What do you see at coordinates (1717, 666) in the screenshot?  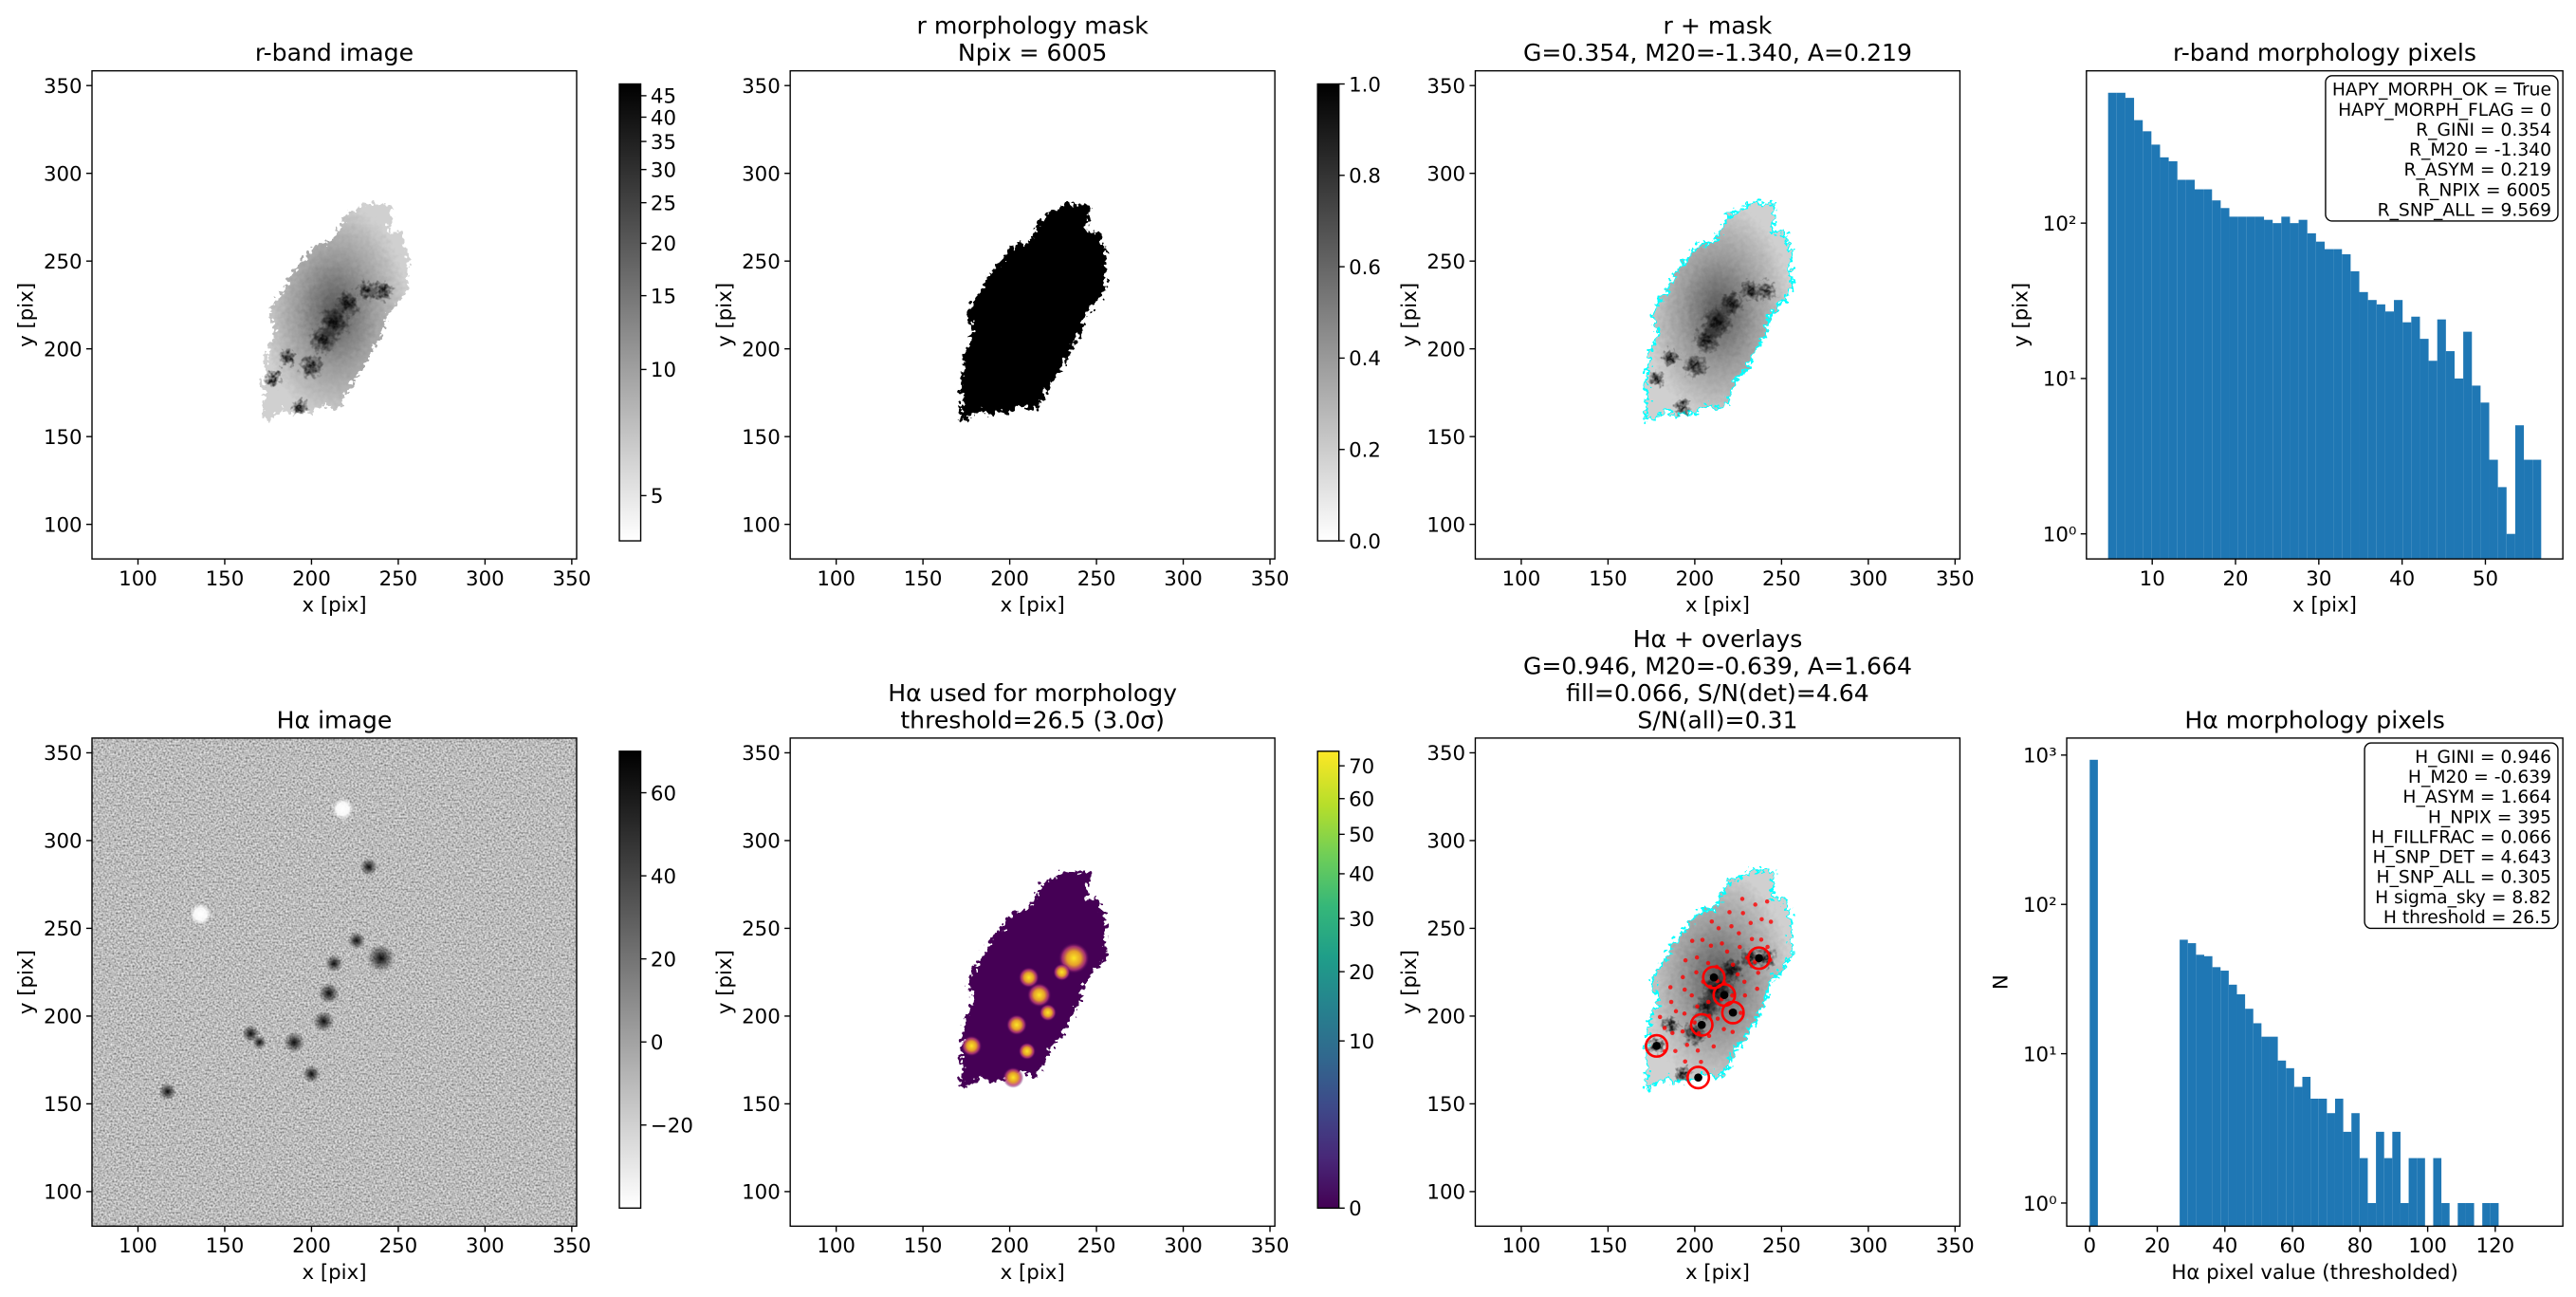 I see `chart-title: G=0.946, M20=-0.639, A=1.664` at bounding box center [1717, 666].